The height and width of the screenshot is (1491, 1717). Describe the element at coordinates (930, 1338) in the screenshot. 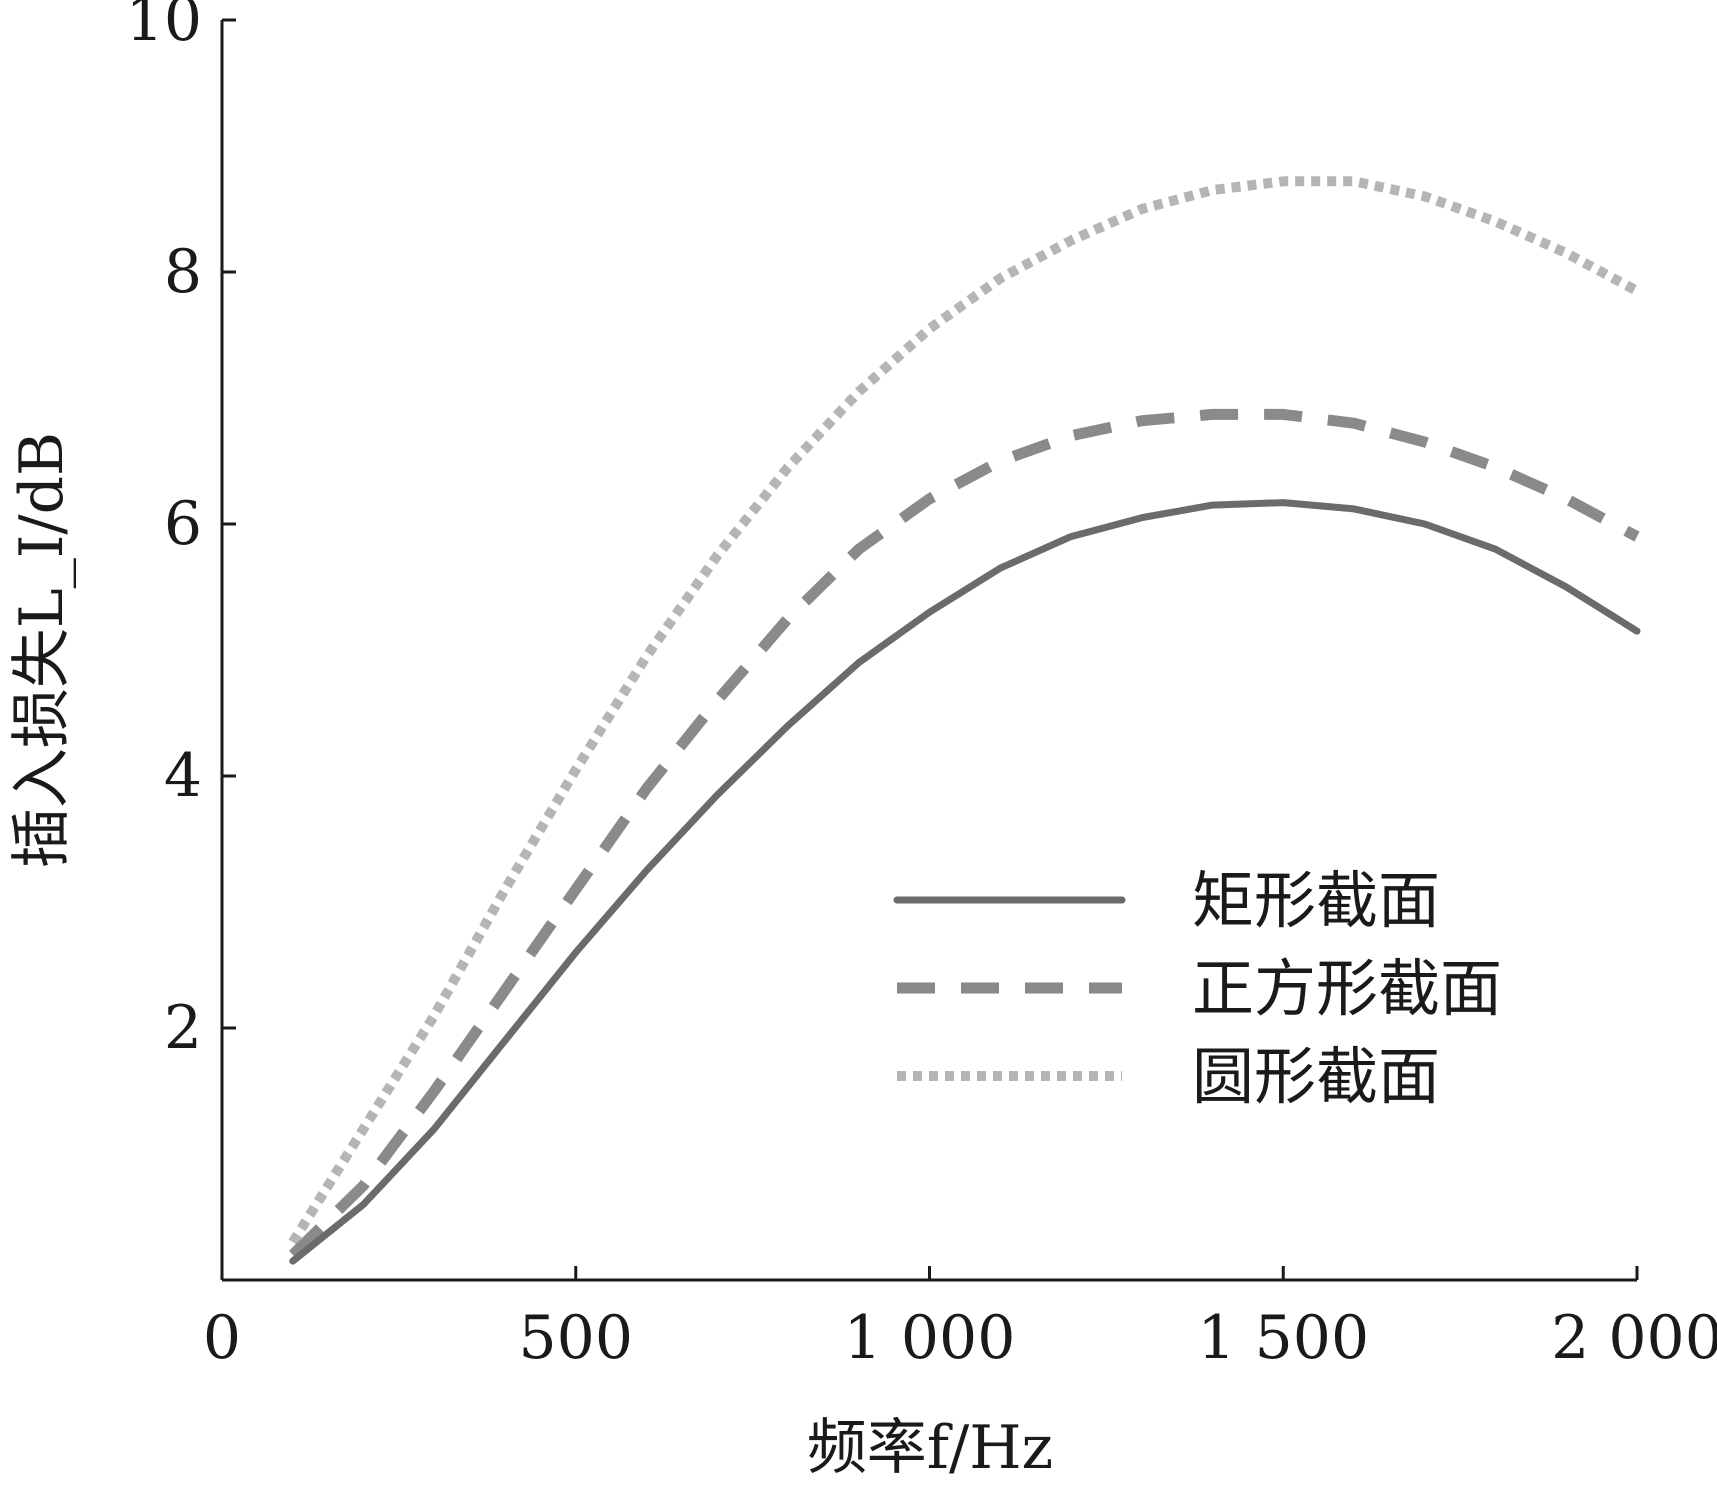

I see `x-tick-label: 1 000` at that location.